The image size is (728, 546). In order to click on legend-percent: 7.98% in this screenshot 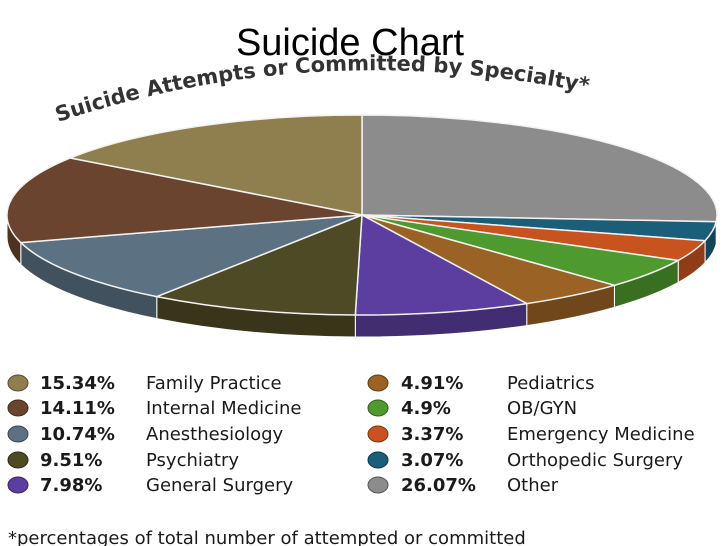, I will do `click(71, 485)`.